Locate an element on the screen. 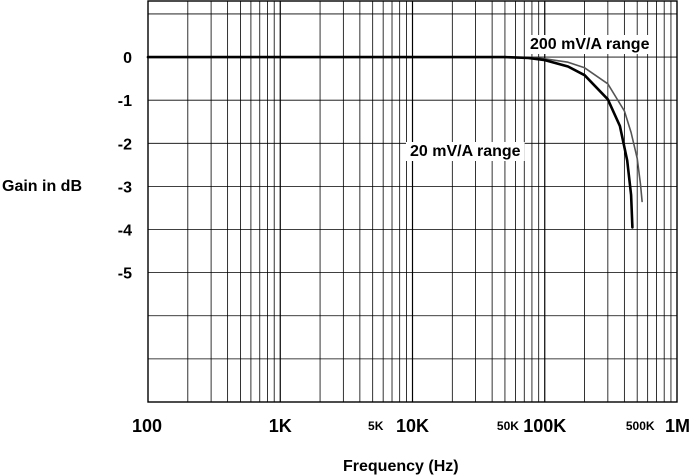 The width and height of the screenshot is (691, 476). y-tick-label: -2 is located at coordinates (125, 144).